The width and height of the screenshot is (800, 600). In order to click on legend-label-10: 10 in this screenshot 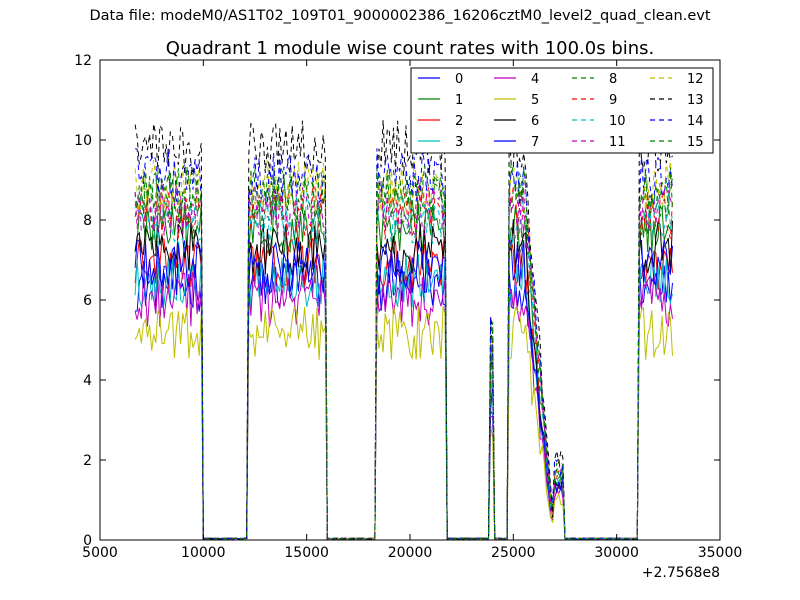, I will do `click(617, 121)`.